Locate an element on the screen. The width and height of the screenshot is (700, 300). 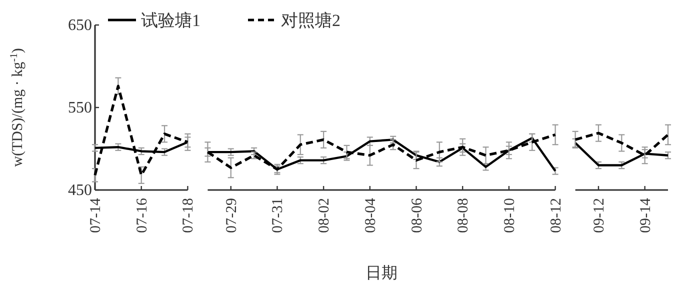
x-tick-label: 08-12 is located at coordinates (556, 215).